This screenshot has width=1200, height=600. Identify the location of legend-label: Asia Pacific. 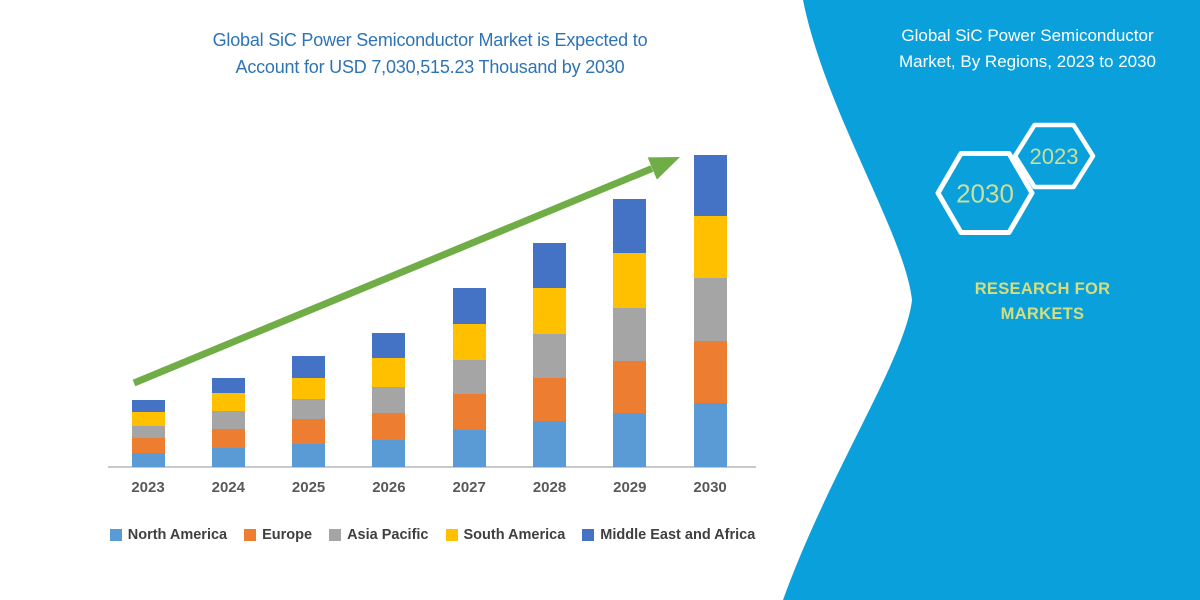
(388, 535).